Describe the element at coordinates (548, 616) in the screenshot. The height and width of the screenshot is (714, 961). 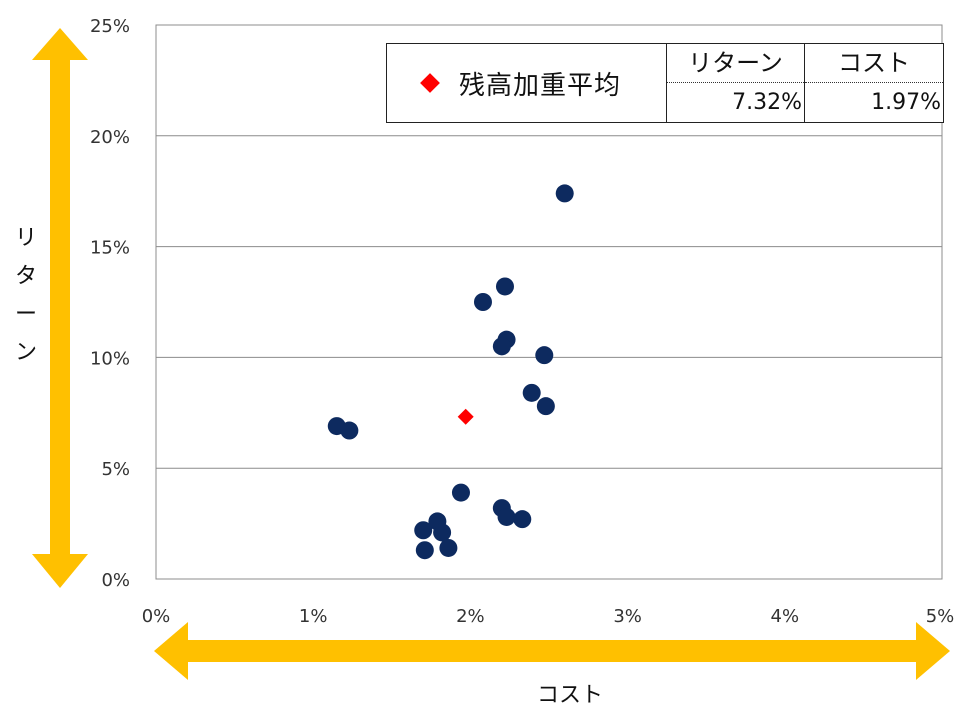
I see `x-axis-ticks: 0% 1% 2% 3% 4% 5%` at that location.